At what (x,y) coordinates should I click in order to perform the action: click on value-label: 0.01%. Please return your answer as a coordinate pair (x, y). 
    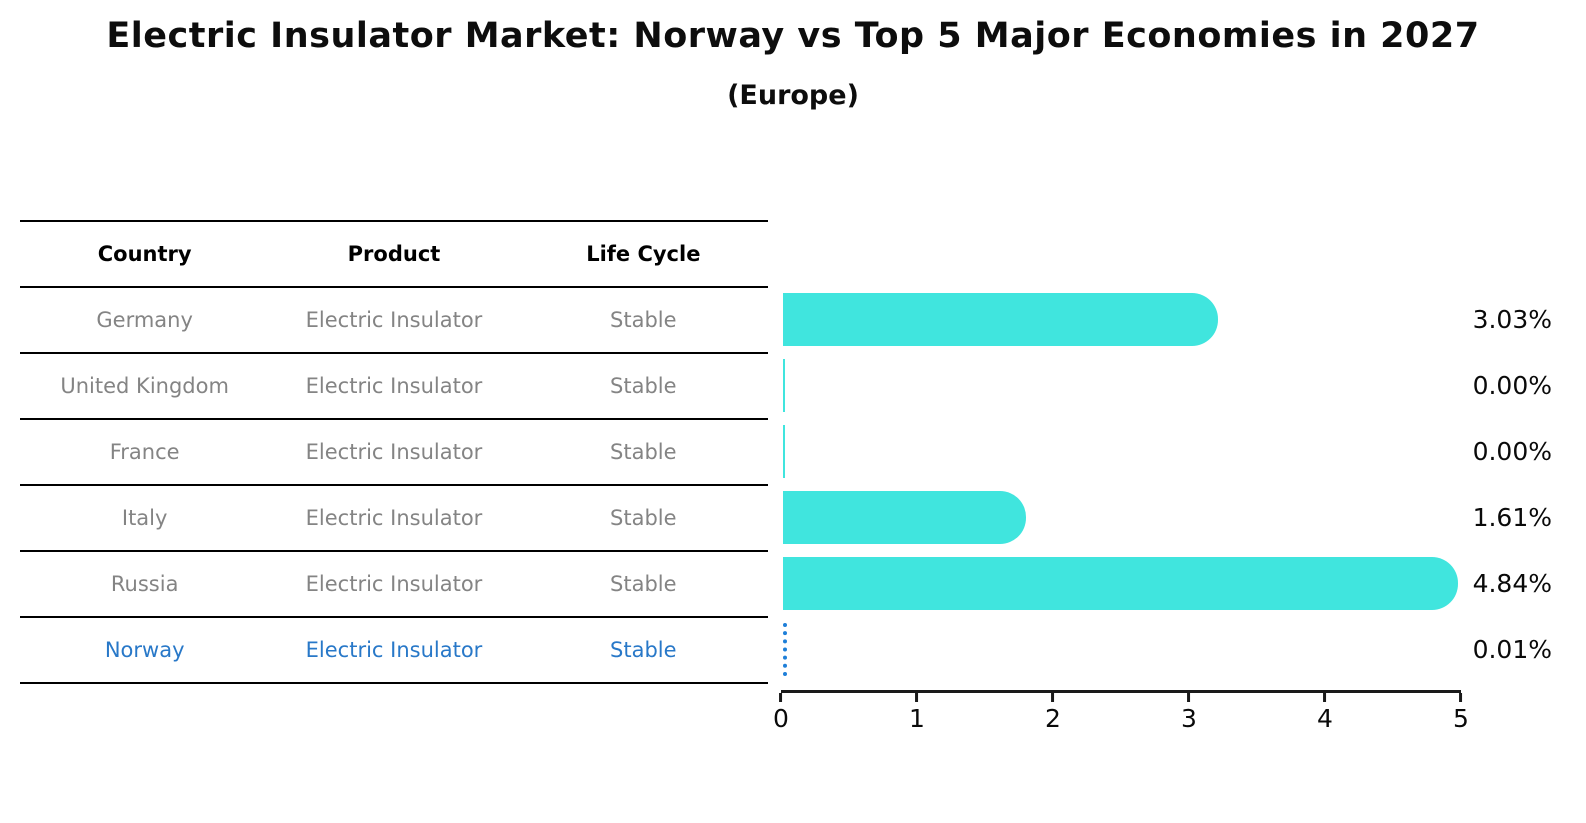
    Looking at the image, I should click on (1512, 649).